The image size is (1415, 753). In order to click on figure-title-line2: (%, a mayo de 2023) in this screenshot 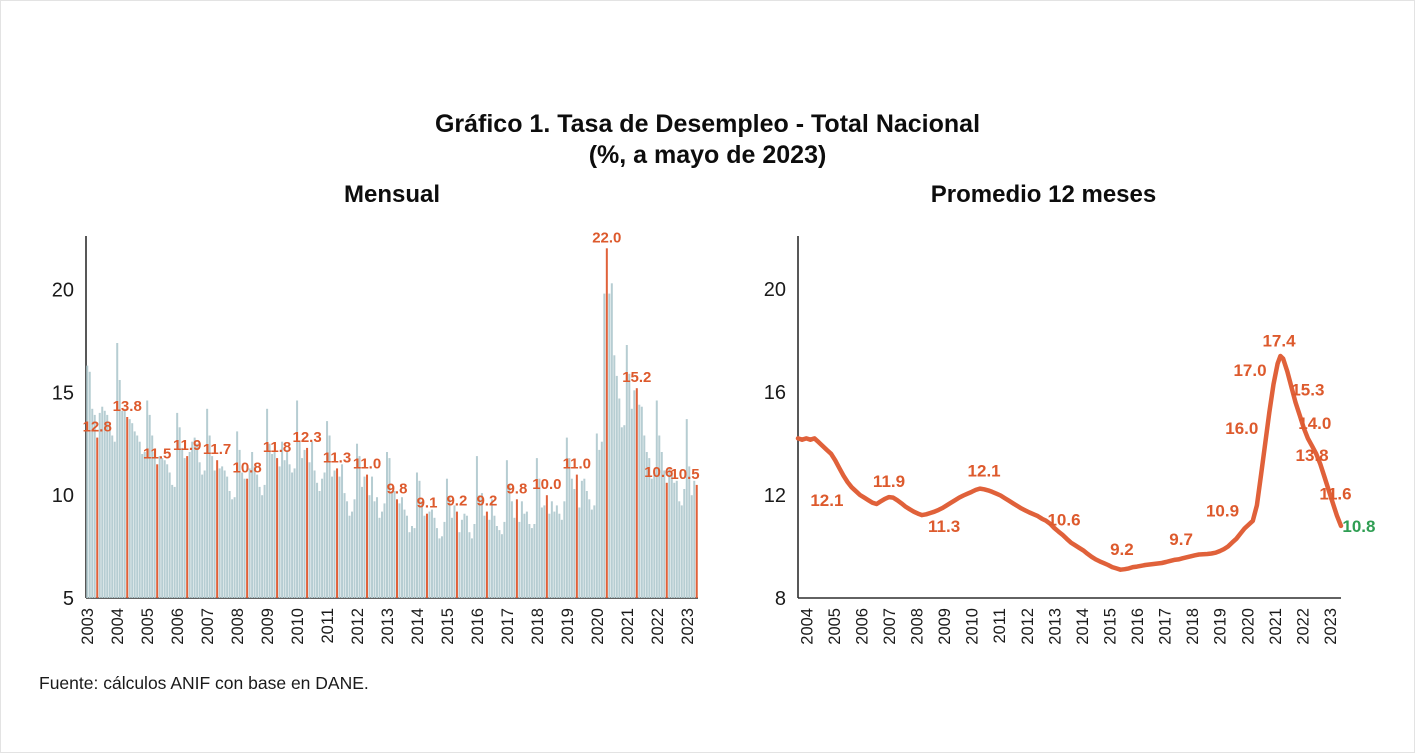, I will do `click(707, 155)`.